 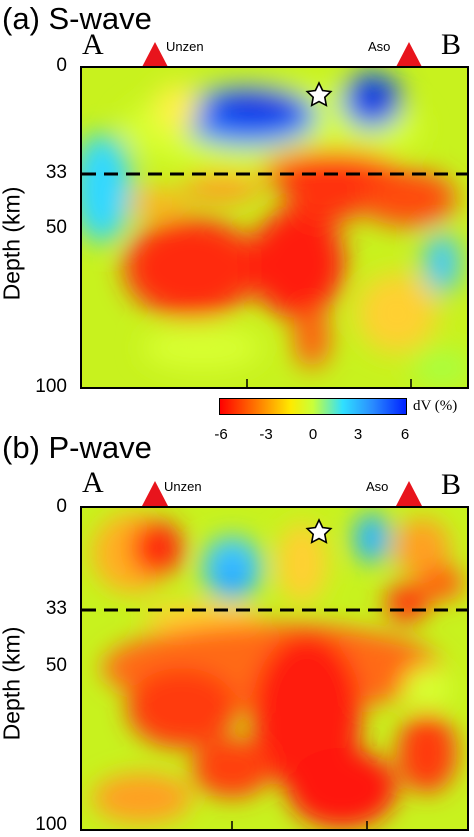 I want to click on panel-b-end-a: A, so click(x=93, y=482).